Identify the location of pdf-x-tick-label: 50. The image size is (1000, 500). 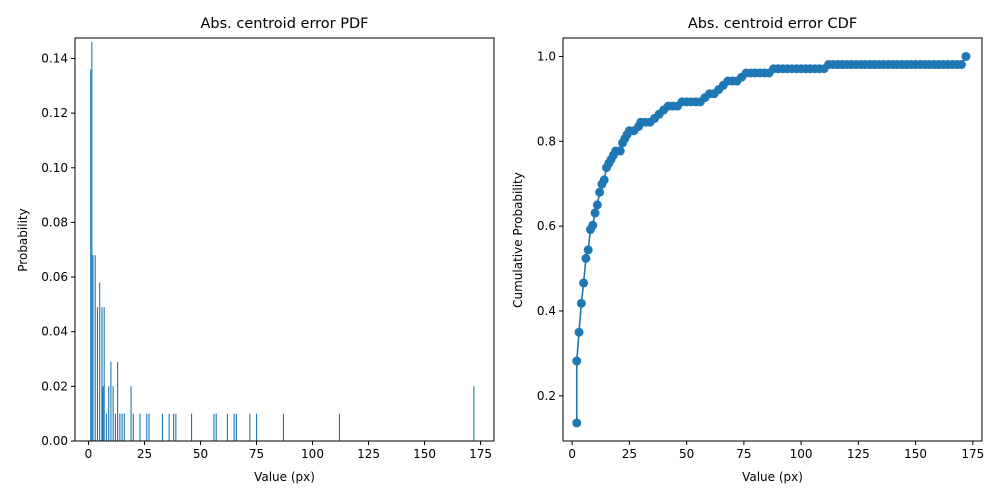
(200, 454).